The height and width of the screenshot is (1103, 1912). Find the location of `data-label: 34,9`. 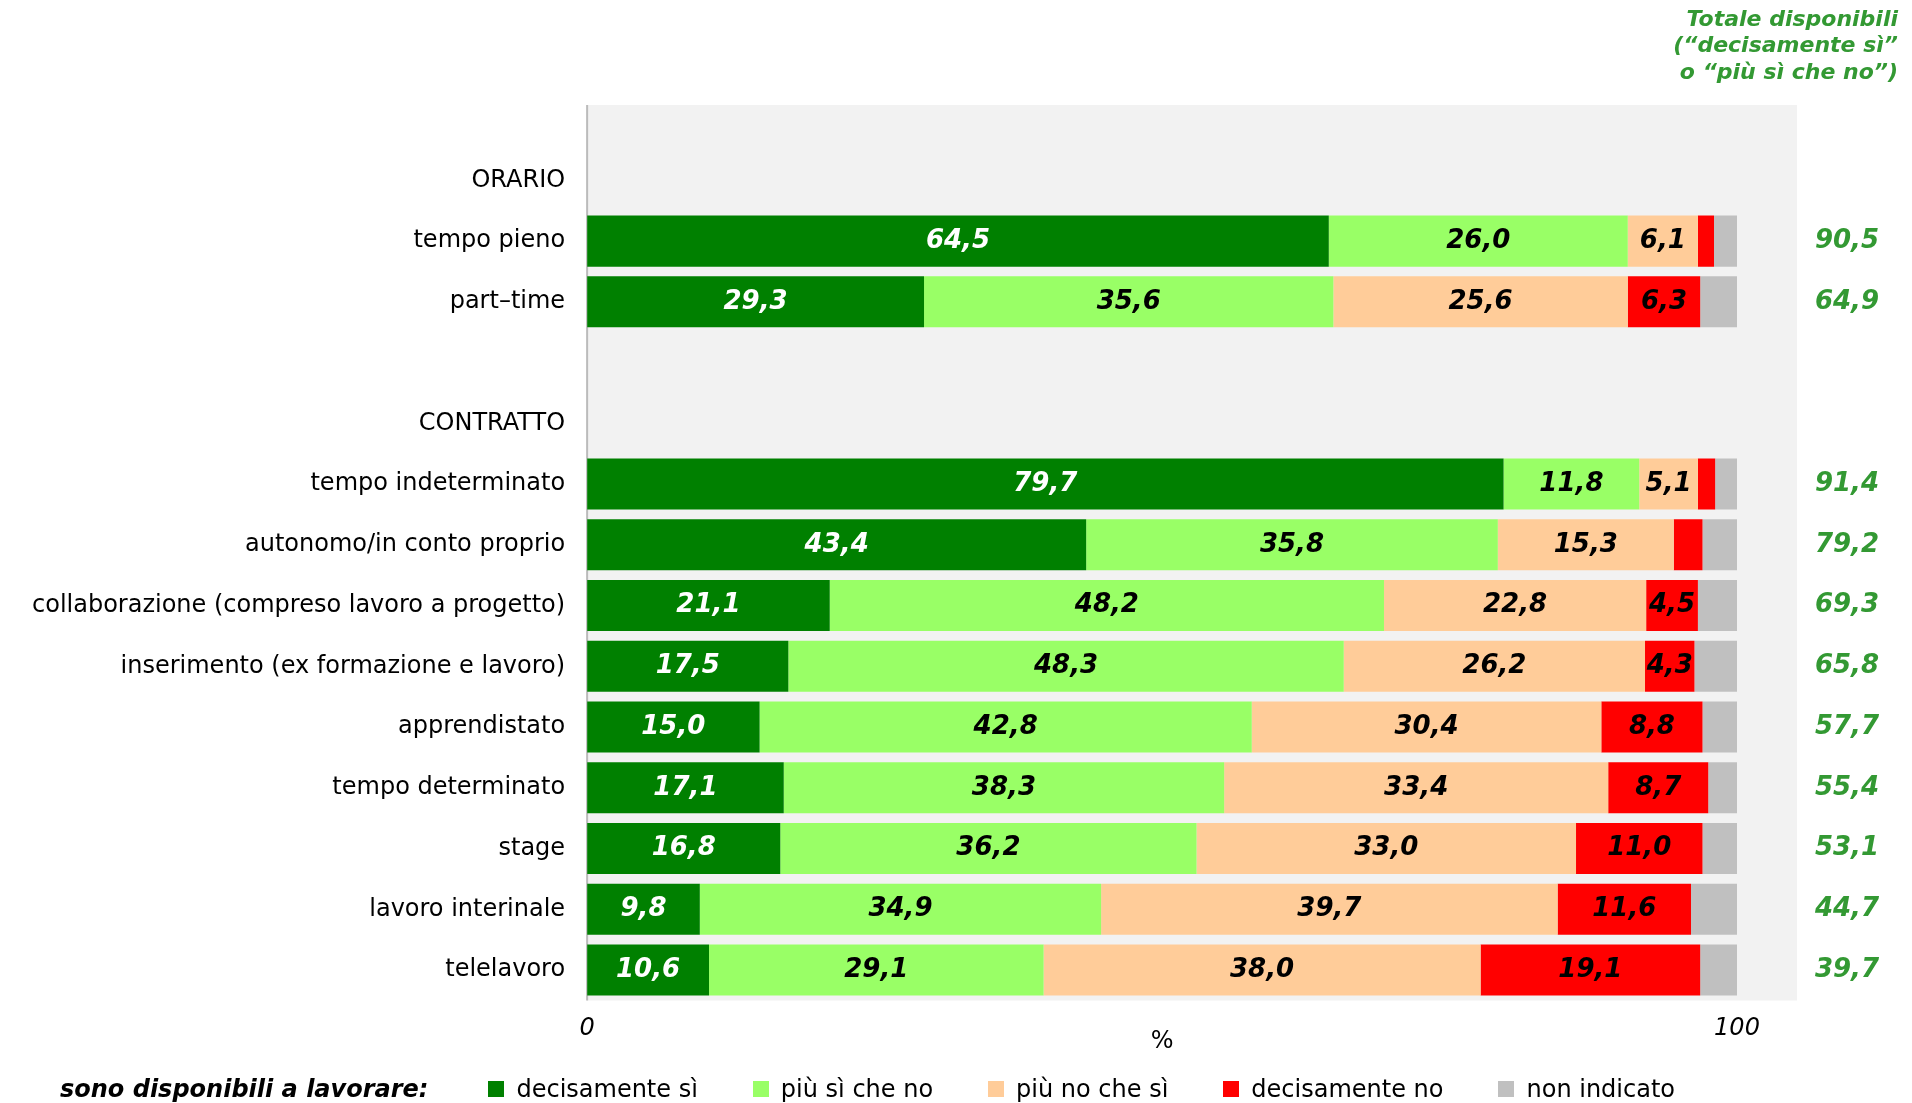

data-label: 34,9 is located at coordinates (900, 907).